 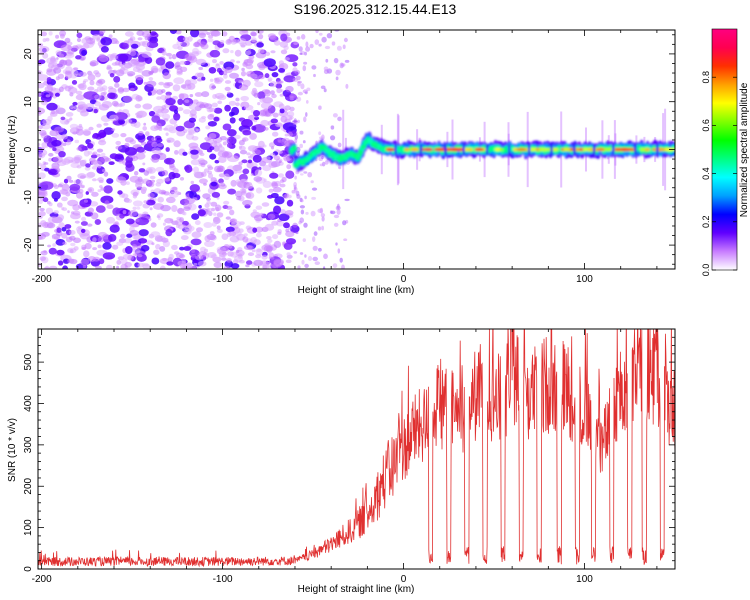 What do you see at coordinates (404, 279) in the screenshot?
I see `x-tick-label: 0` at bounding box center [404, 279].